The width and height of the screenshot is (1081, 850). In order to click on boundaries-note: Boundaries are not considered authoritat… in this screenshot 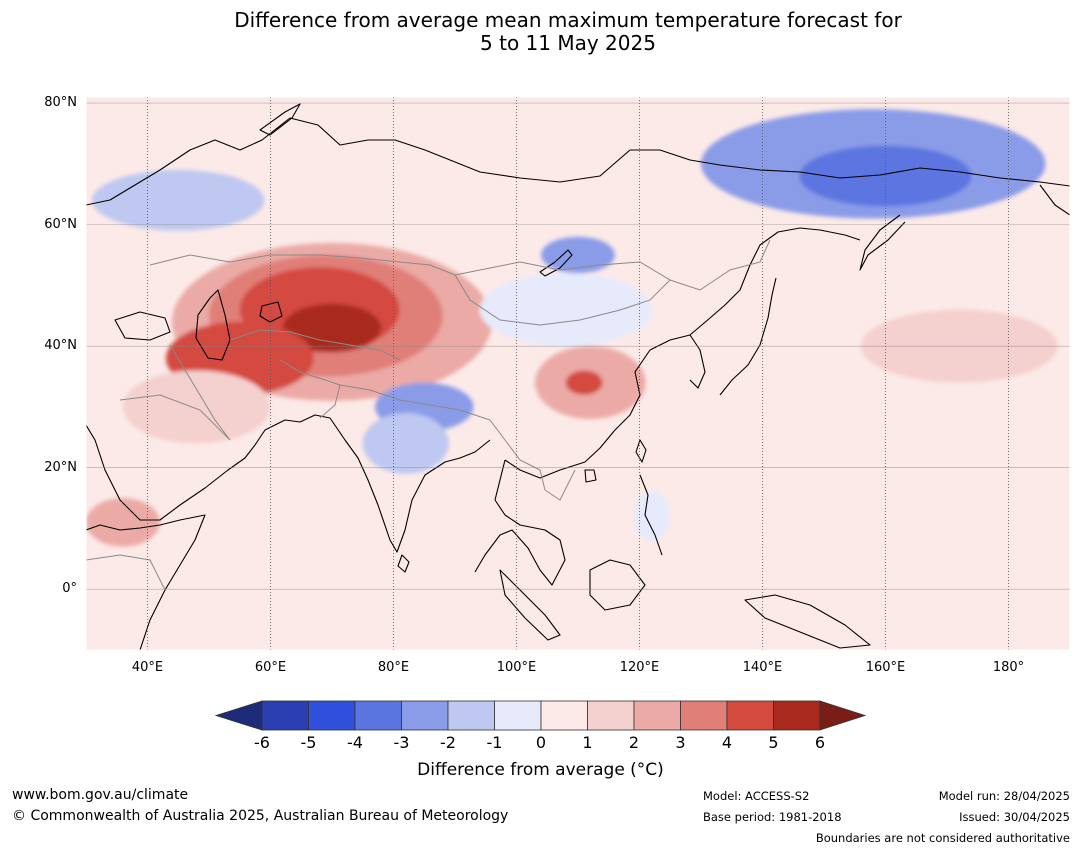, I will do `click(942, 838)`.